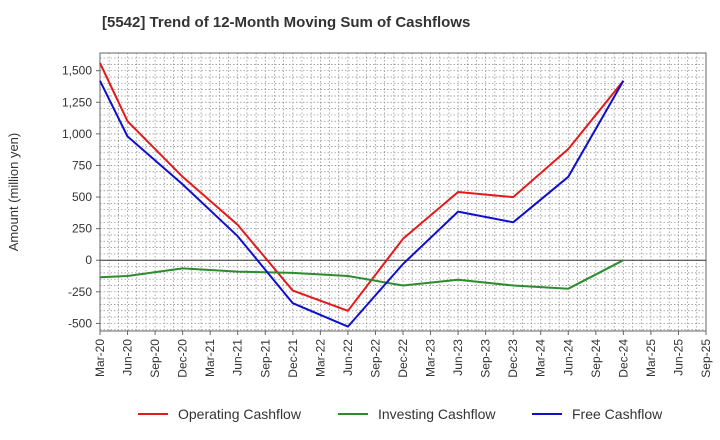 The width and height of the screenshot is (720, 440). Describe the element at coordinates (320, 358) in the screenshot. I see `x-tick-label: Mar-22` at that location.